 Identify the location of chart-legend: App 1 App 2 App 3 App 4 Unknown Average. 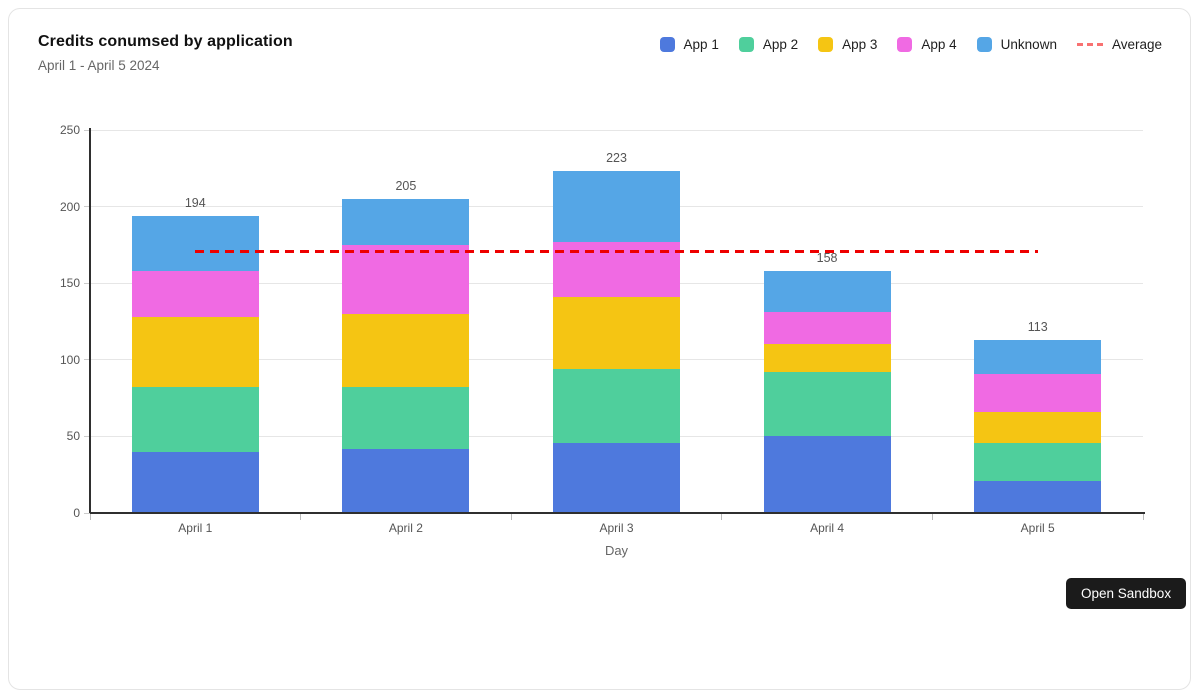
(910, 44).